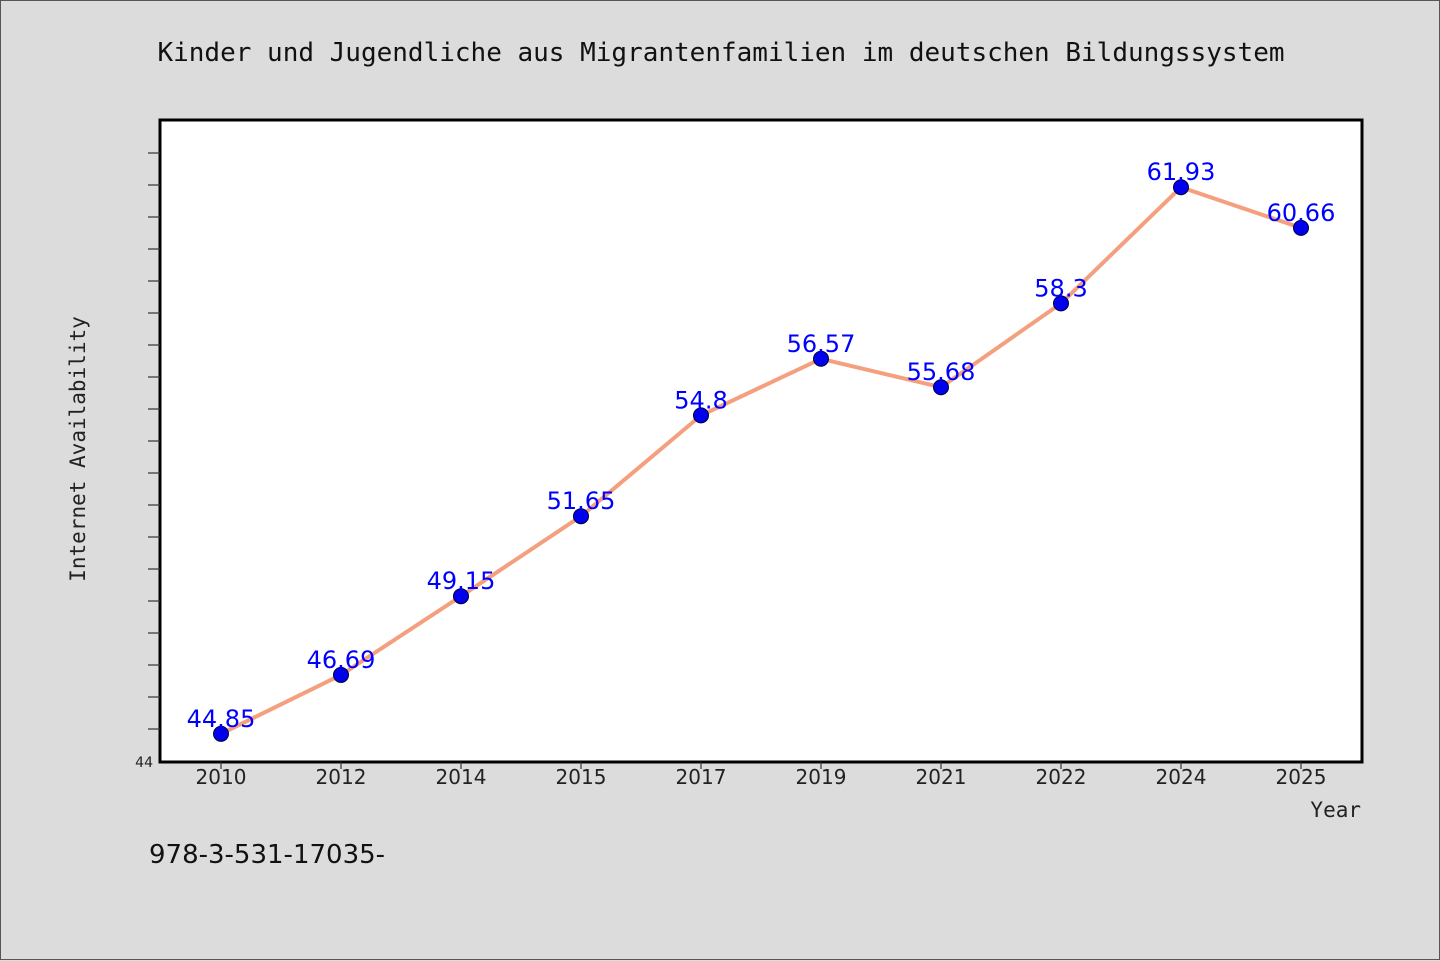  What do you see at coordinates (1060, 288) in the screenshot?
I see `data-label: 58.3` at bounding box center [1060, 288].